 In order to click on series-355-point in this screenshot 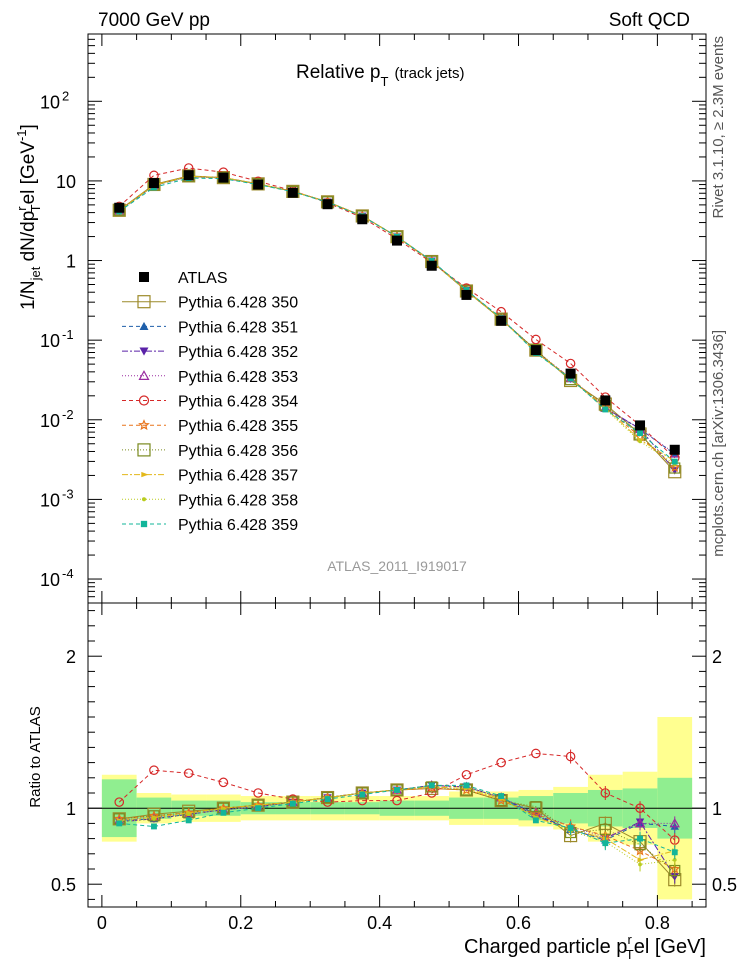, I will do `click(675, 467)`.